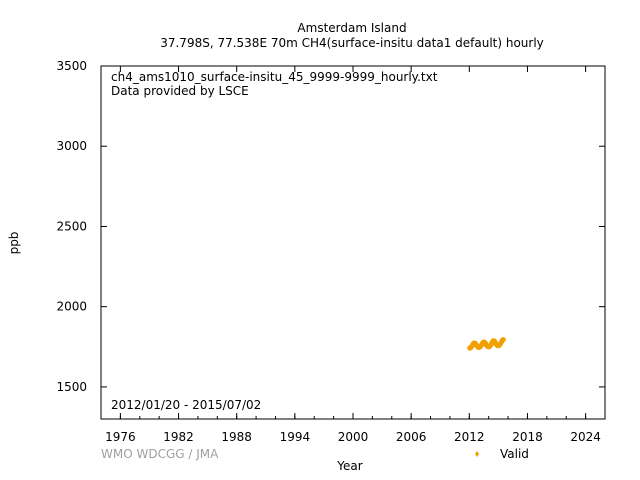 The width and height of the screenshot is (640, 480). What do you see at coordinates (353, 437) in the screenshot?
I see `x-tick-label: 2000` at bounding box center [353, 437].